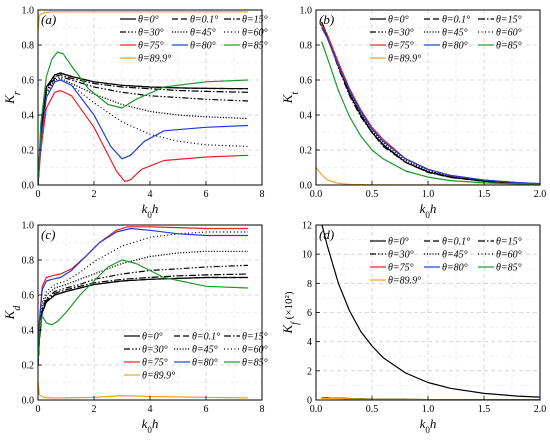 The width and height of the screenshot is (550, 442). What do you see at coordinates (309, 313) in the screenshot?
I see `y-tick-label: 6` at bounding box center [309, 313].